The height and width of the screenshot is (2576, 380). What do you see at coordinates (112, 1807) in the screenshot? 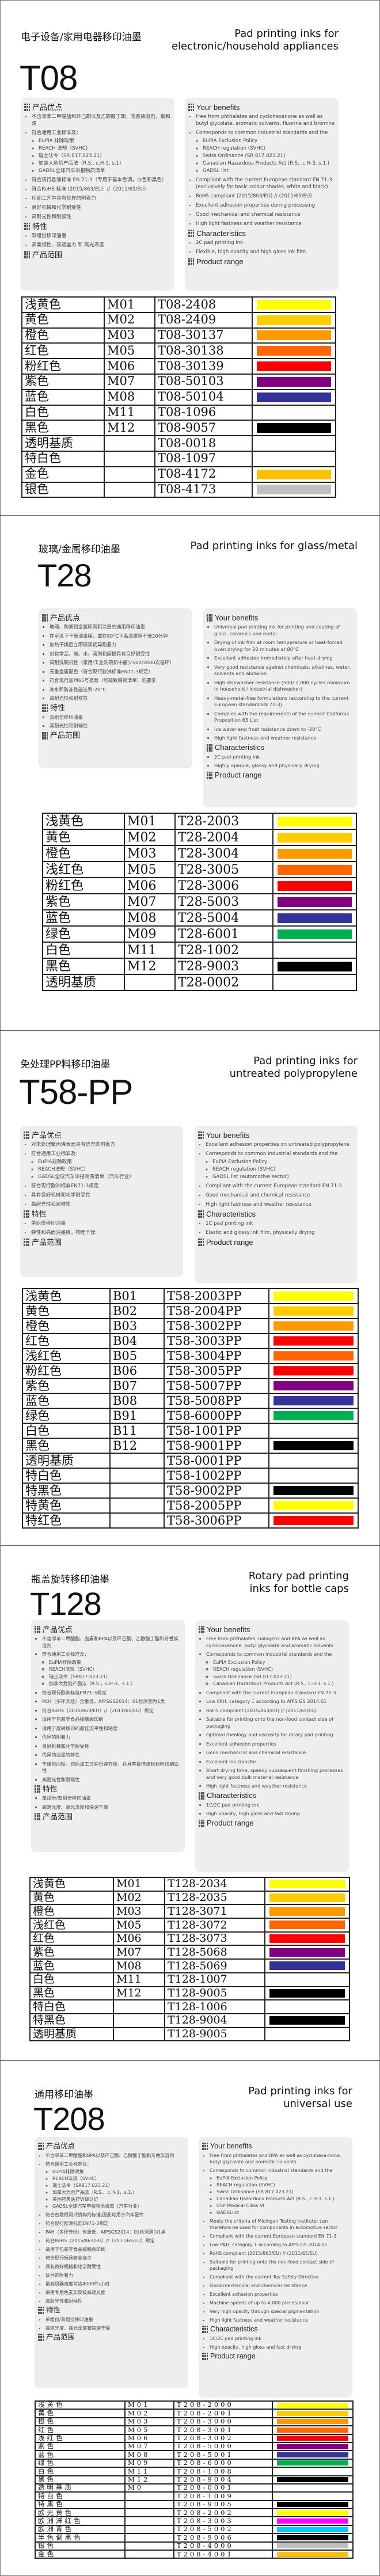
I see `list-item: 高遮光度、高光泽度和快速干燥` at bounding box center [112, 1807].